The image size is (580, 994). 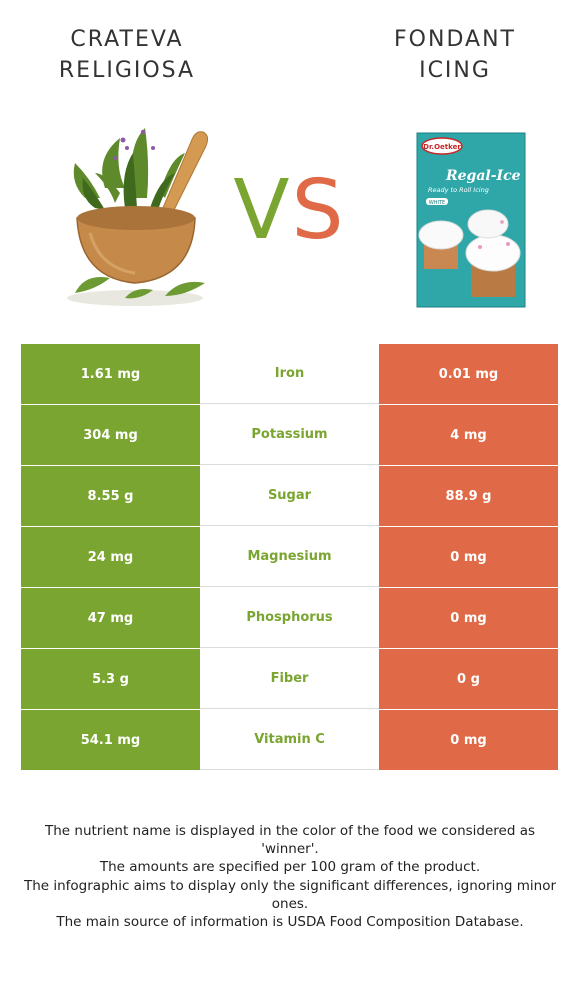 What do you see at coordinates (318, 210) in the screenshot?
I see `versus-s: S` at bounding box center [318, 210].